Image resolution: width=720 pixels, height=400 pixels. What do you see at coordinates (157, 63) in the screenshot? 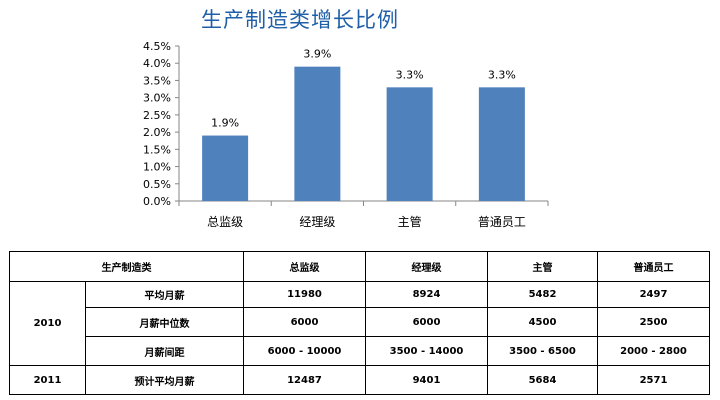
I see `y-tick-label: 4.0%` at bounding box center [157, 63].